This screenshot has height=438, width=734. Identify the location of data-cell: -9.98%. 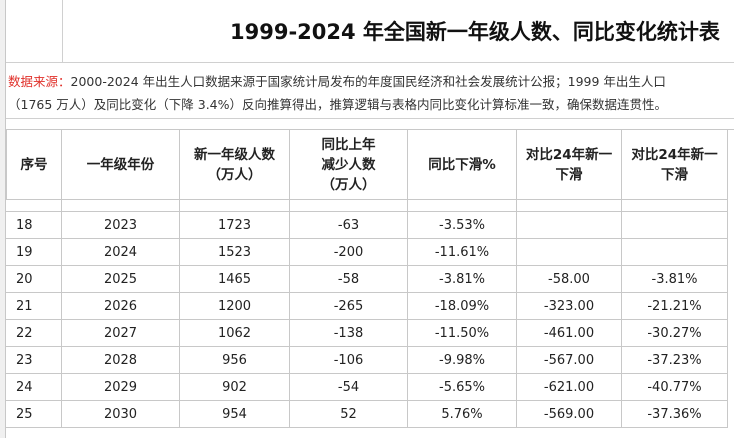
(462, 360).